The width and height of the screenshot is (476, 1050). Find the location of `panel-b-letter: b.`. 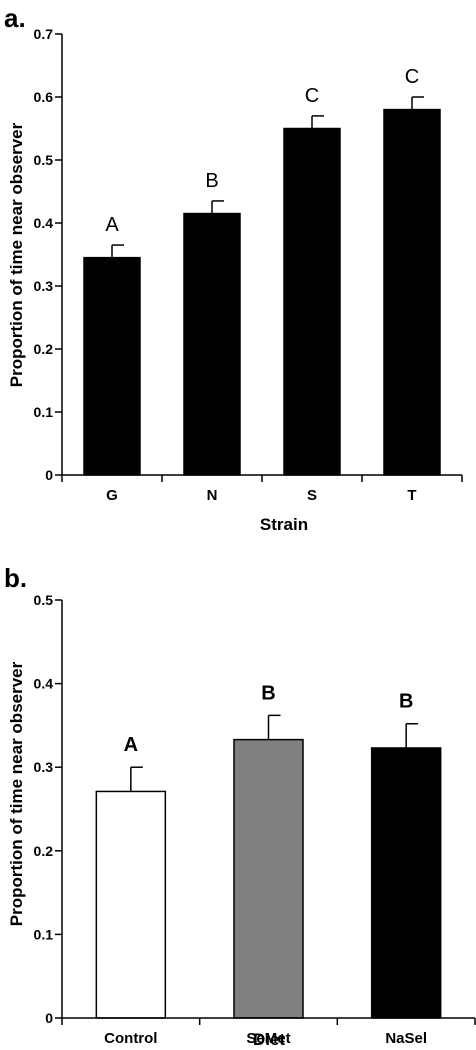

panel-b-letter: b. is located at coordinates (15, 578).